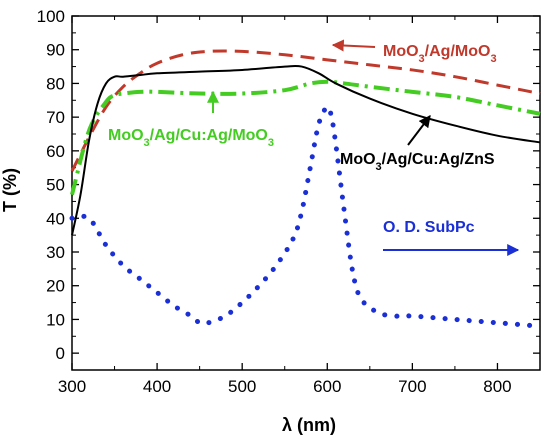 This screenshot has height=439, width=550. Describe the element at coordinates (55, 151) in the screenshot. I see `y-tick-label: 60` at that location.